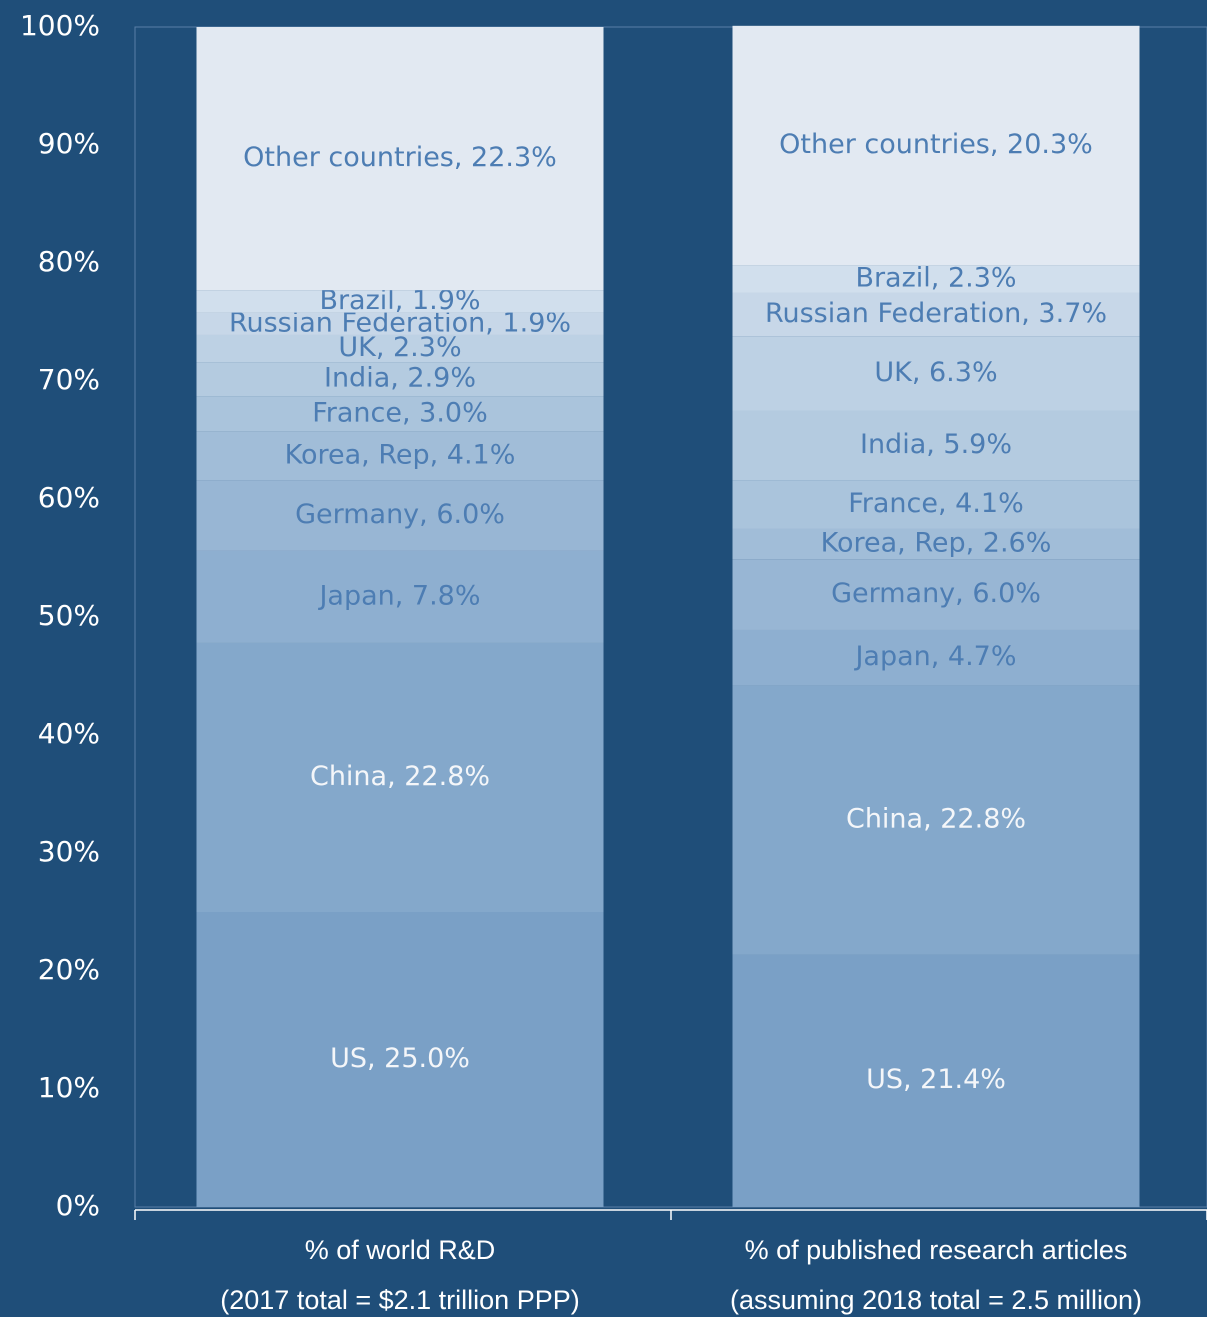 This screenshot has width=1207, height=1317. I want to click on data-label: UK, 2.3%, so click(399, 347).